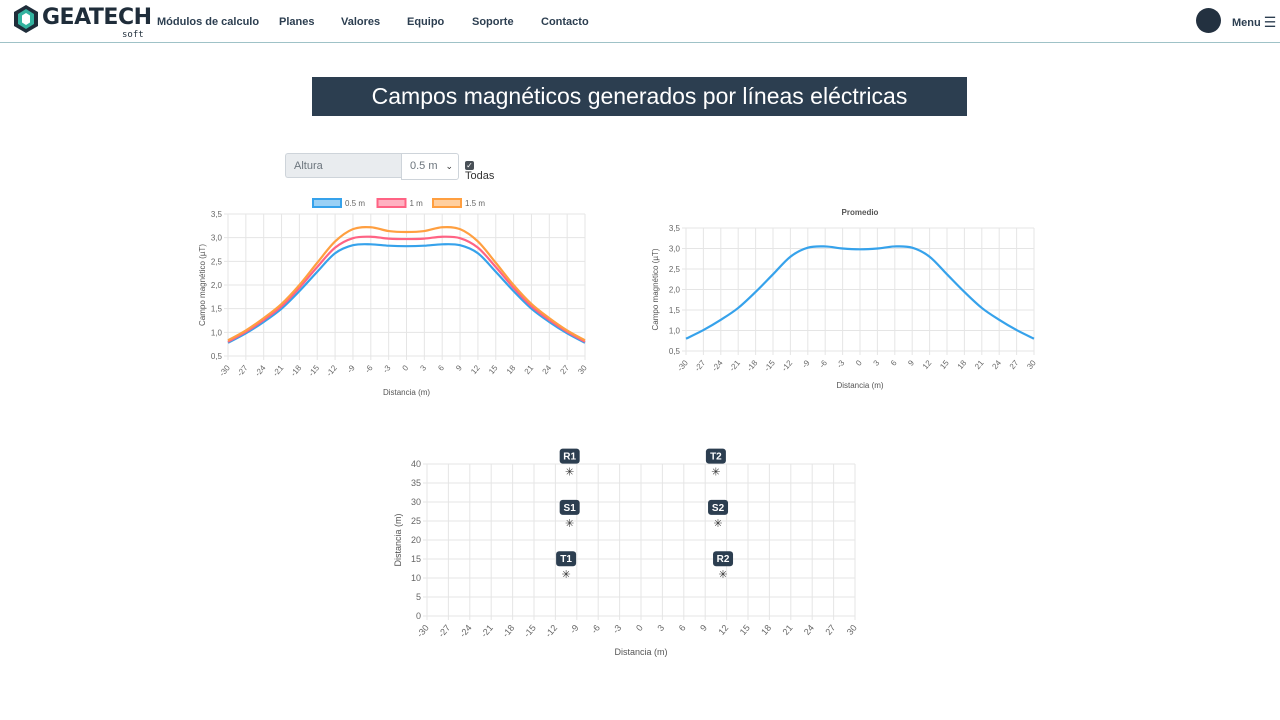 The height and width of the screenshot is (720, 1280). I want to click on todas-checkbox: ✓Todas, so click(479, 170).